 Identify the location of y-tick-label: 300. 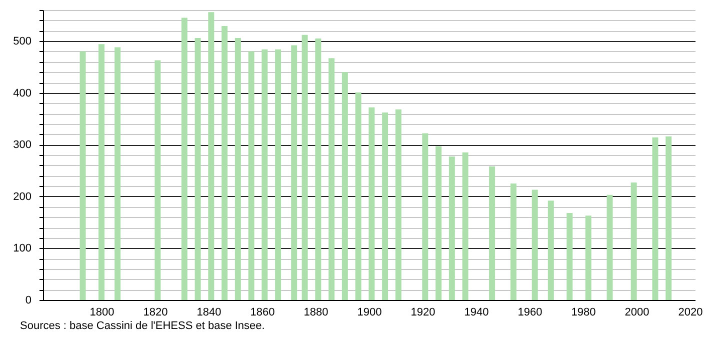
(22, 145).